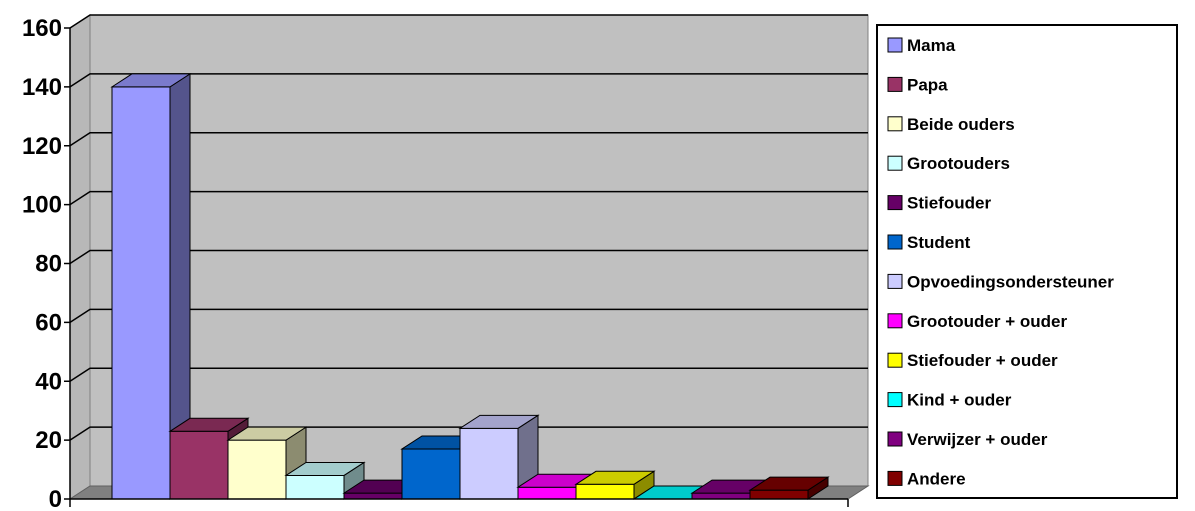 This screenshot has height=511, width=1195. What do you see at coordinates (987, 321) in the screenshot?
I see `legend-label: Grootouder + ouder` at bounding box center [987, 321].